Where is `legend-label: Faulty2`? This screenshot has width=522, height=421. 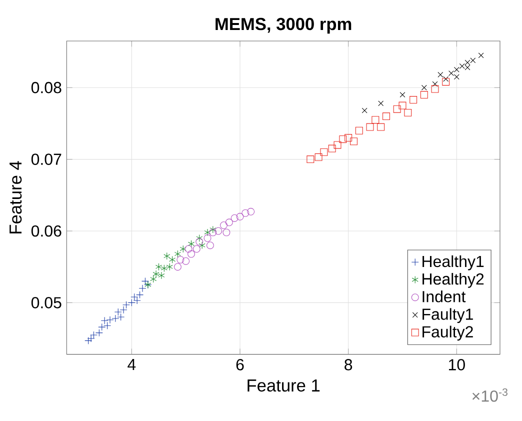
legend-label: Faulty2 is located at coordinates (447, 333).